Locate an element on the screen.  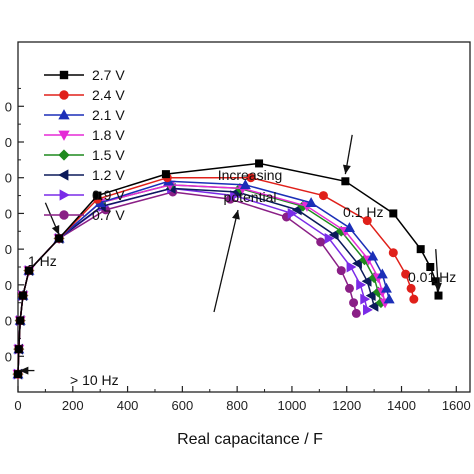
legend-item: 1.8 V is located at coordinates (84, 135).